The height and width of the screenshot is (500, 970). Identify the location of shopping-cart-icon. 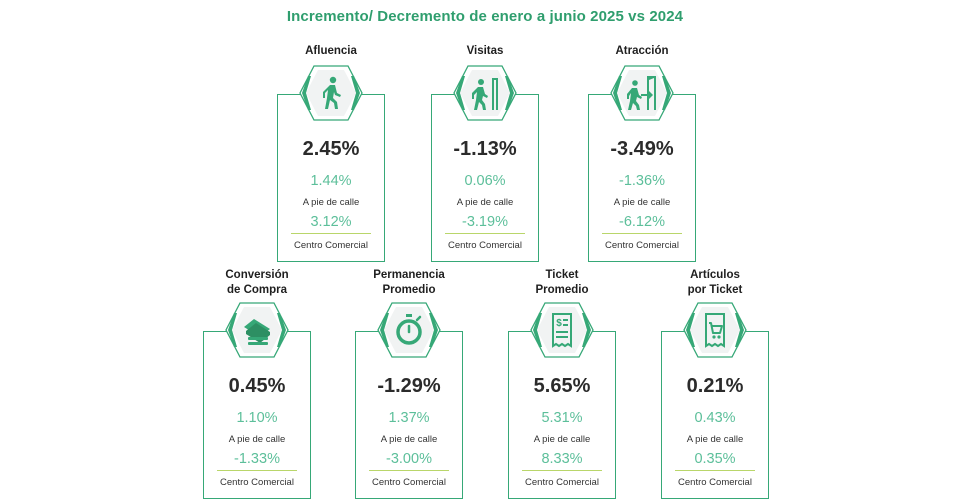
(715, 330).